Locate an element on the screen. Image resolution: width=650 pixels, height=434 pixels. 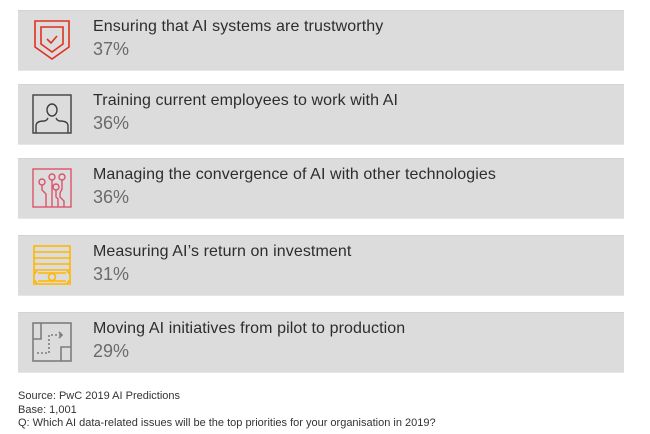
item-label: Measuring AI’s return on investment is located at coordinates (222, 251).